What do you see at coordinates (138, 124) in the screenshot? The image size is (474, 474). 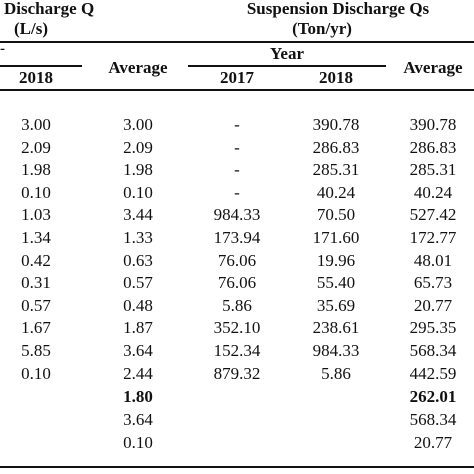 I see `cell-q-average: 3.00` at bounding box center [138, 124].